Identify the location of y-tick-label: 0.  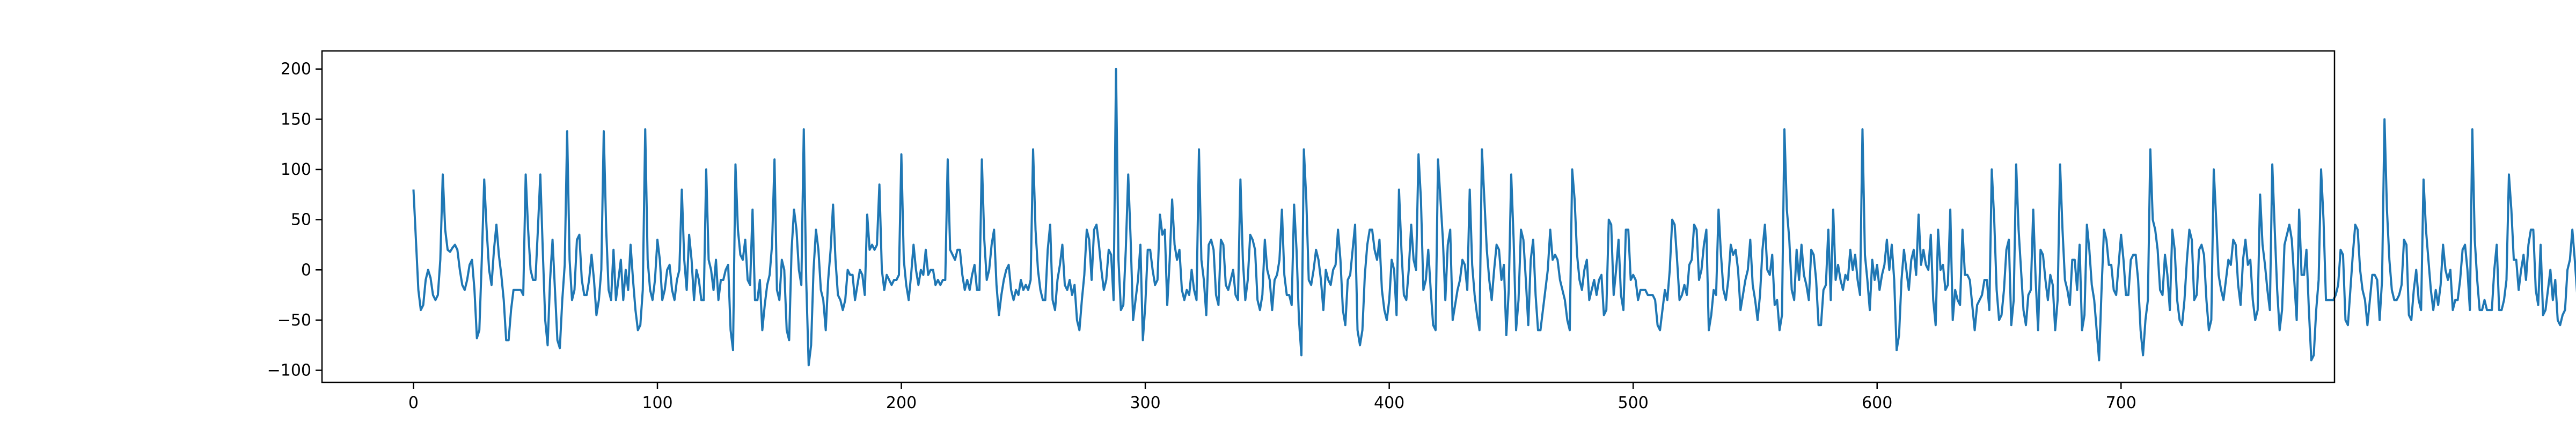
(306, 270).